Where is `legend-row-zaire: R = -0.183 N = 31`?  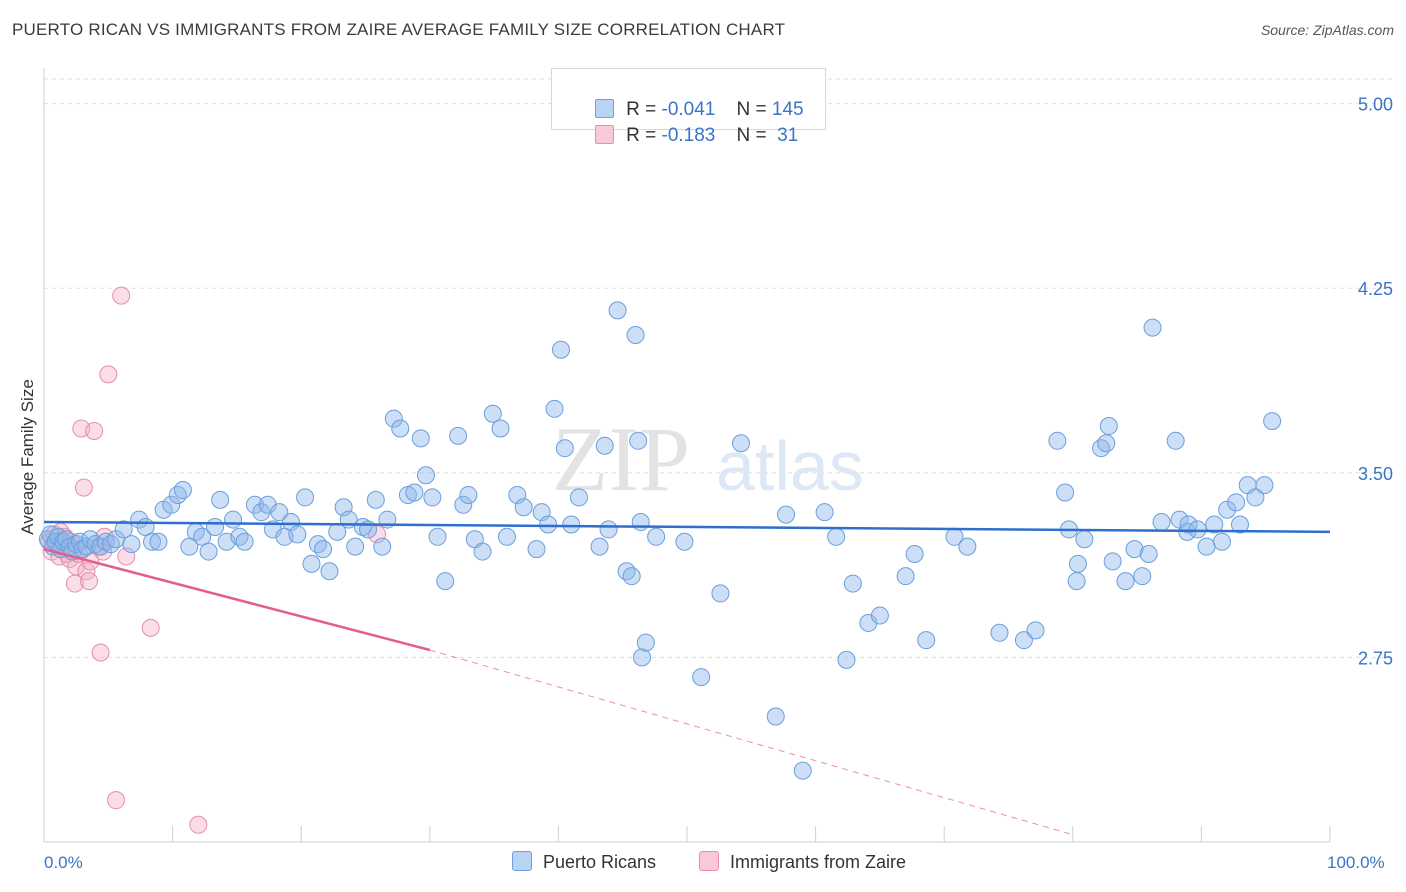
legend-row-zaire: R = -0.183 N = 31 is located at coordinates (686, 124).